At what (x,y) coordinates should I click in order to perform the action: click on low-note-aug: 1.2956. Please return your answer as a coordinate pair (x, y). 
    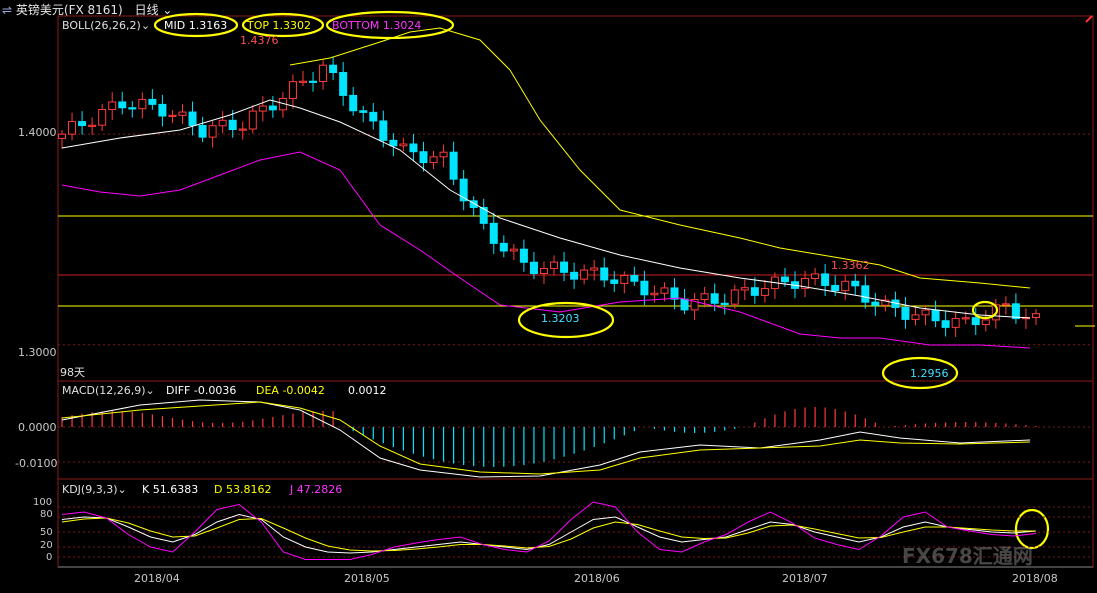
    Looking at the image, I should click on (929, 373).